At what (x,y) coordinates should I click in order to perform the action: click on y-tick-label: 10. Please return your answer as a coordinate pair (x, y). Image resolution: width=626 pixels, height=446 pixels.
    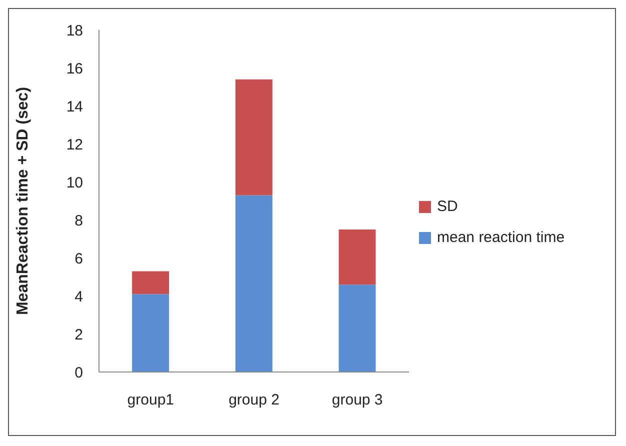
    Looking at the image, I should click on (74, 183).